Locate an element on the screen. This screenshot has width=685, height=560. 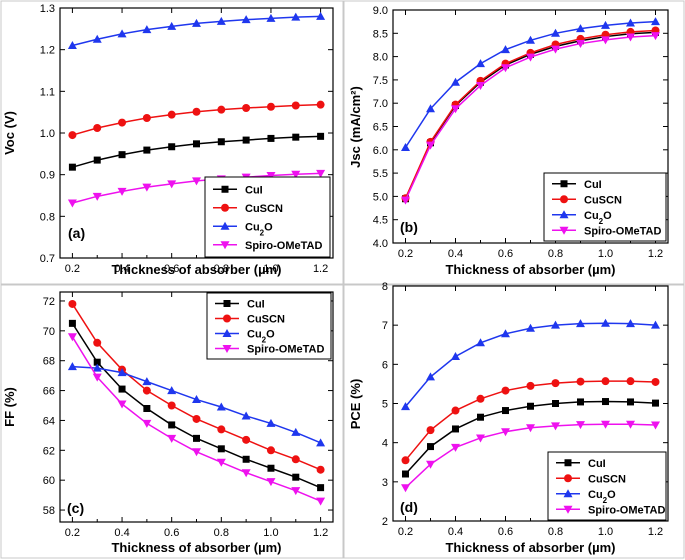
y-tick-label: 7.5 is located at coordinates (380, 81).